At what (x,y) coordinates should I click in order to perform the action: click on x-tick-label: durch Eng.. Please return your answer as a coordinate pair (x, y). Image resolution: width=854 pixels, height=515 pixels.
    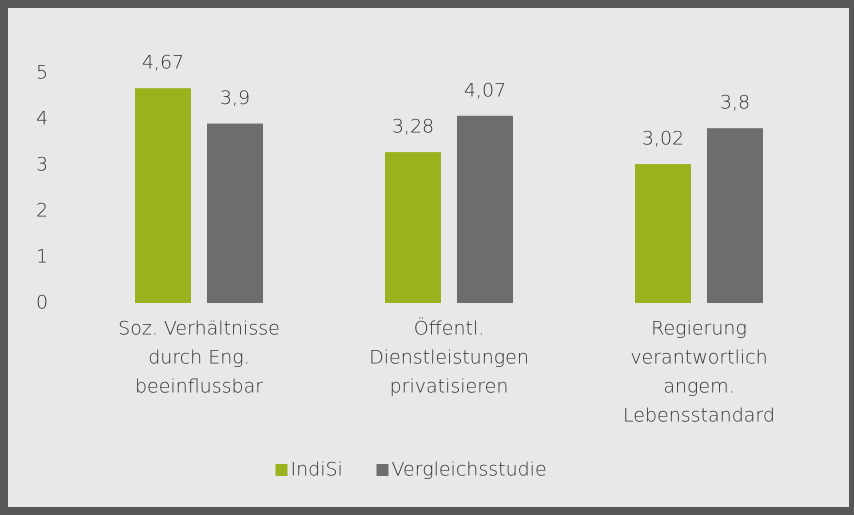
    Looking at the image, I should click on (199, 358).